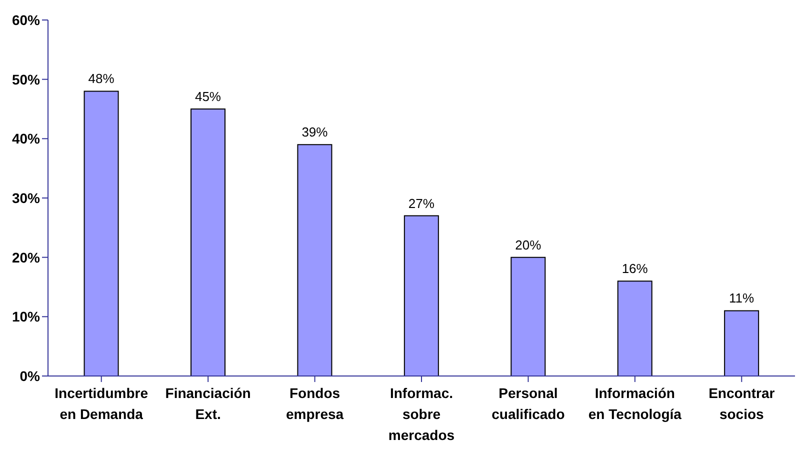  Describe the element at coordinates (635, 268) in the screenshot. I see `data-label: 16%` at that location.